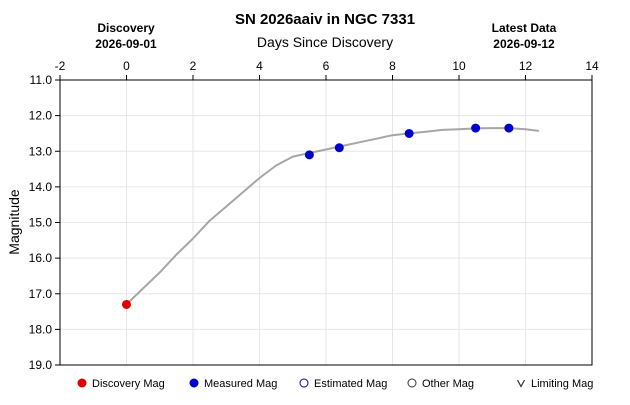 Image resolution: width=630 pixels, height=405 pixels. I want to click on x-tick-label: 10, so click(459, 66).